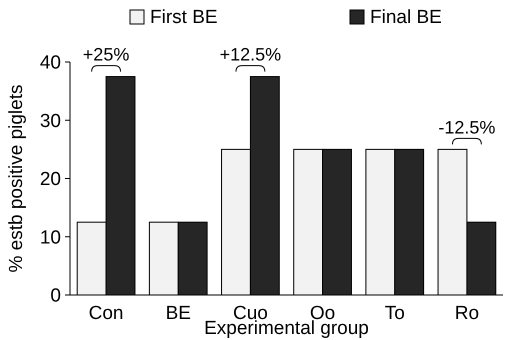 This screenshot has height=340, width=509. What do you see at coordinates (50, 63) in the screenshot?
I see `y-tick-label: 40` at bounding box center [50, 63].